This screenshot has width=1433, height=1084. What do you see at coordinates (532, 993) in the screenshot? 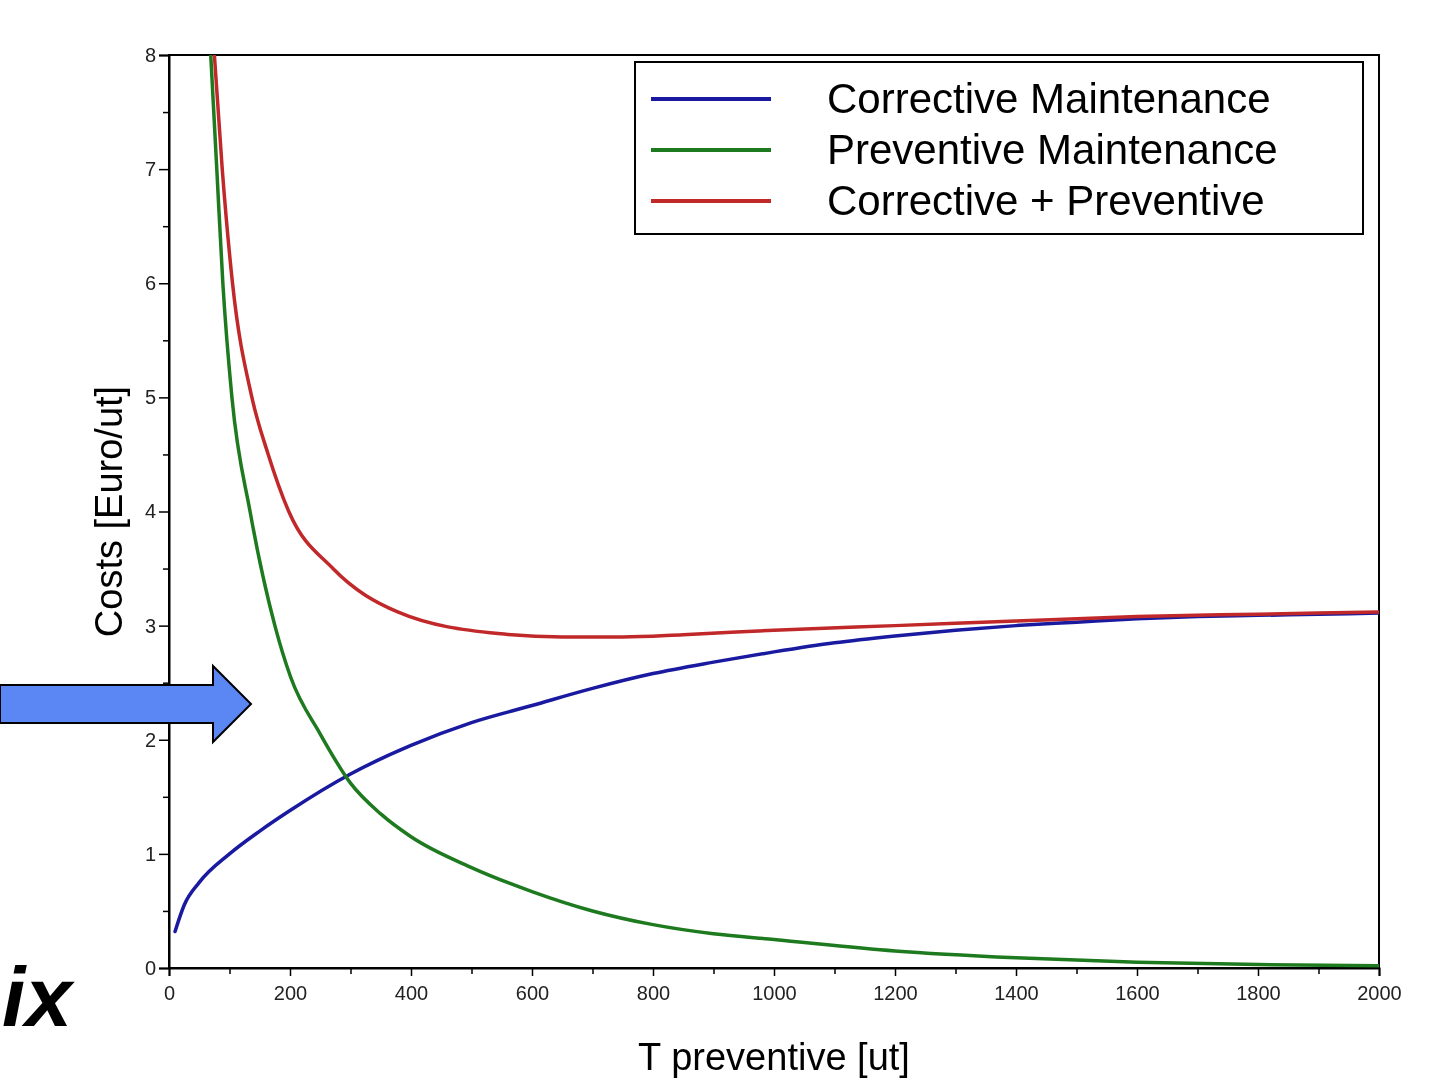
I see `x-tick-label: 600` at bounding box center [532, 993].